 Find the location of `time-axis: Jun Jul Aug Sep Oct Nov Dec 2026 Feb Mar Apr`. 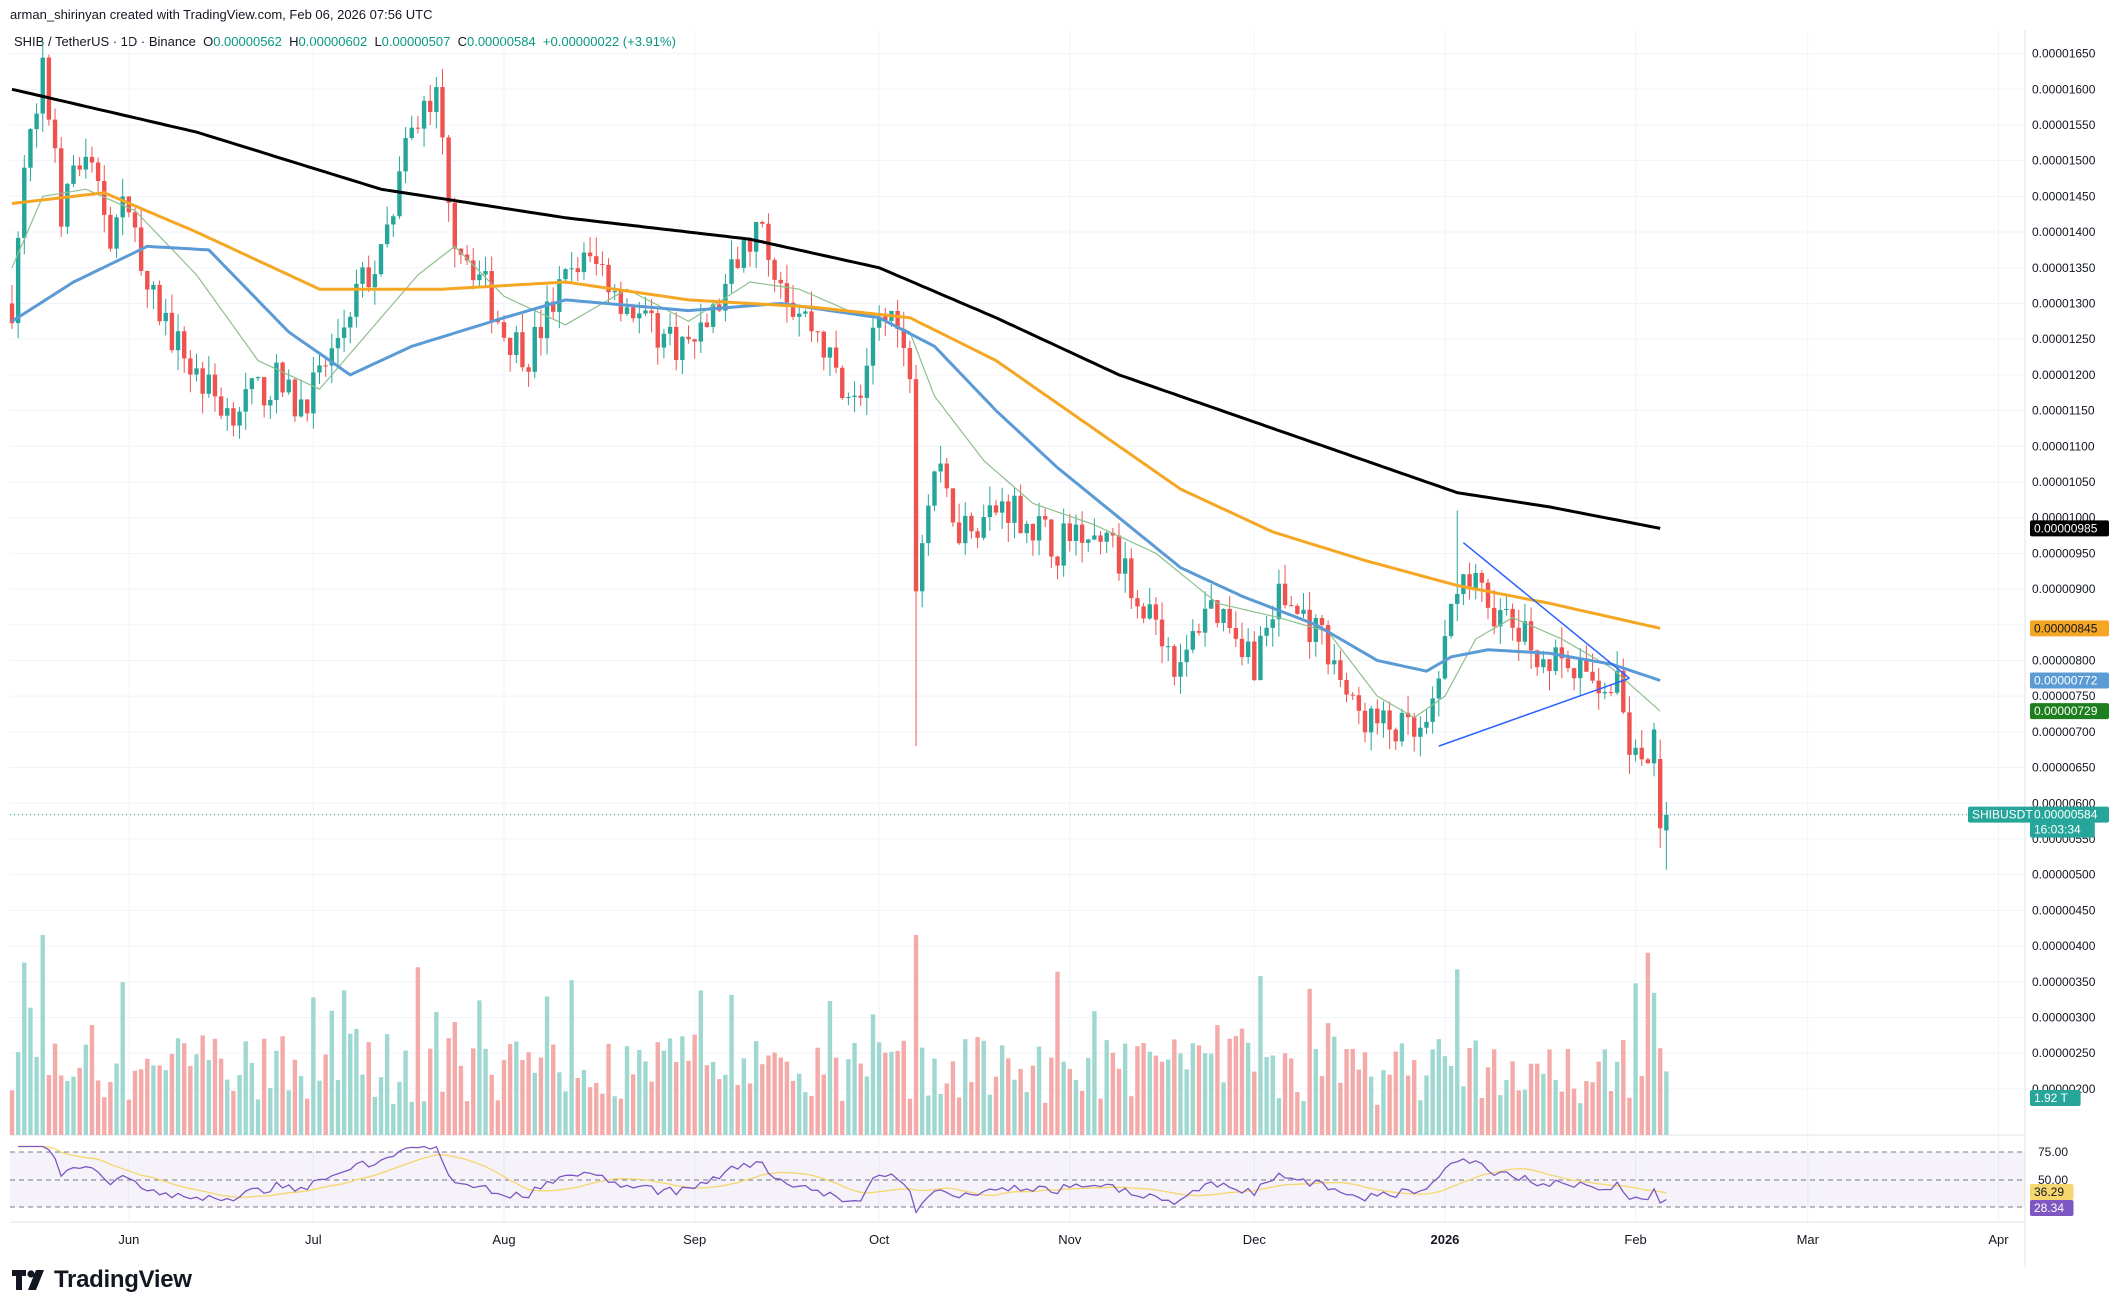

time-axis: Jun Jul Aug Sep Oct Nov Dec 2026 Feb Mar Apr is located at coordinates (1063, 1239).